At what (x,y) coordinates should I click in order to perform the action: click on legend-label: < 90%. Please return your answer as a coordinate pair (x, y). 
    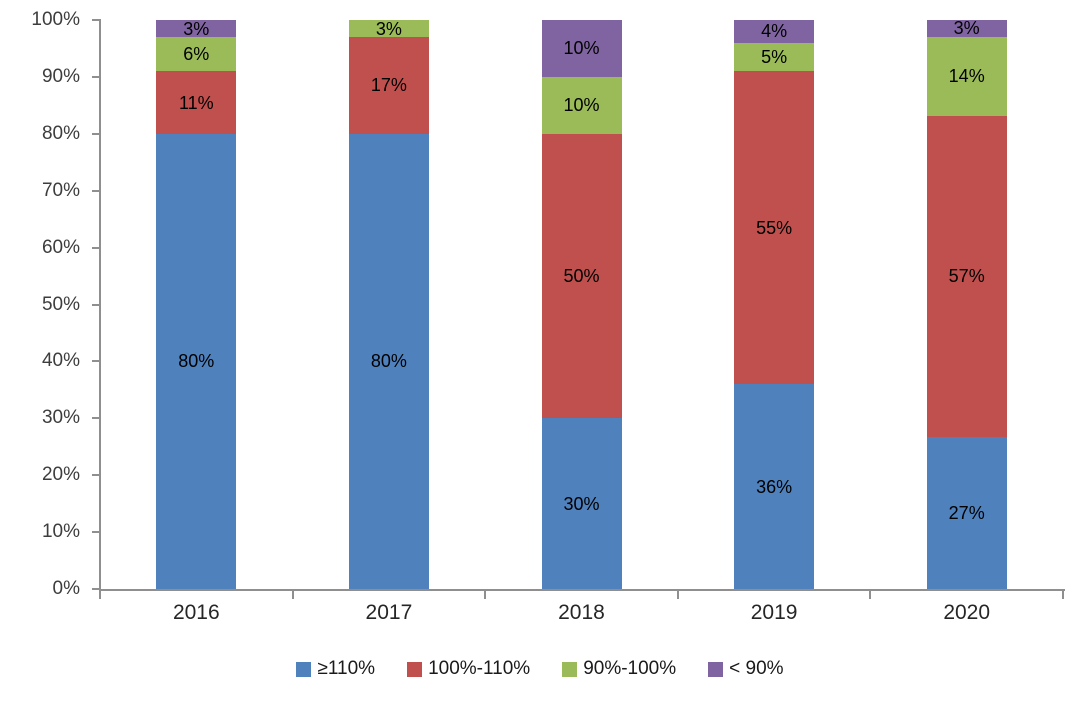
    Looking at the image, I should click on (756, 668).